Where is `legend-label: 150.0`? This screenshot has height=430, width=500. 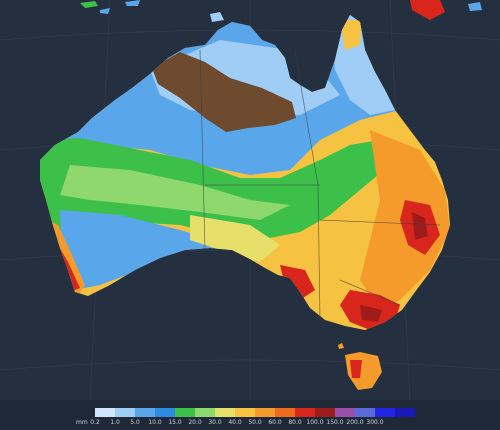 legend-label: 150.0 is located at coordinates (335, 422).